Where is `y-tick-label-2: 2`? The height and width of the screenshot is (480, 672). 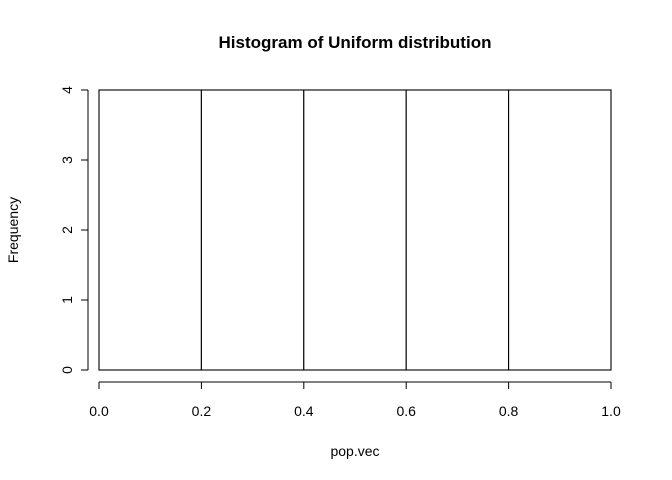
y-tick-label-2: 2 is located at coordinates (67, 230).